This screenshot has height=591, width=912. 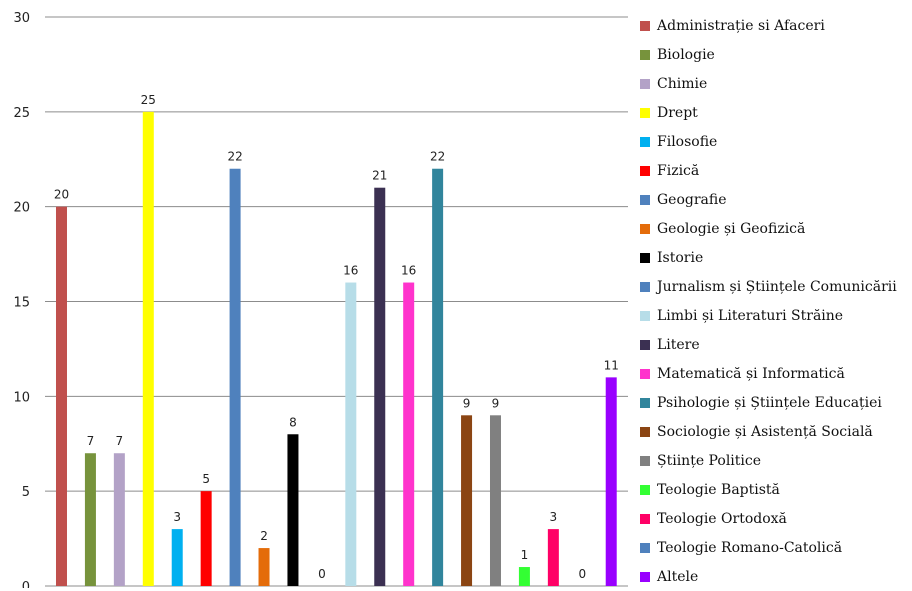 I want to click on bar-data-label: 5, so click(x=206, y=479).